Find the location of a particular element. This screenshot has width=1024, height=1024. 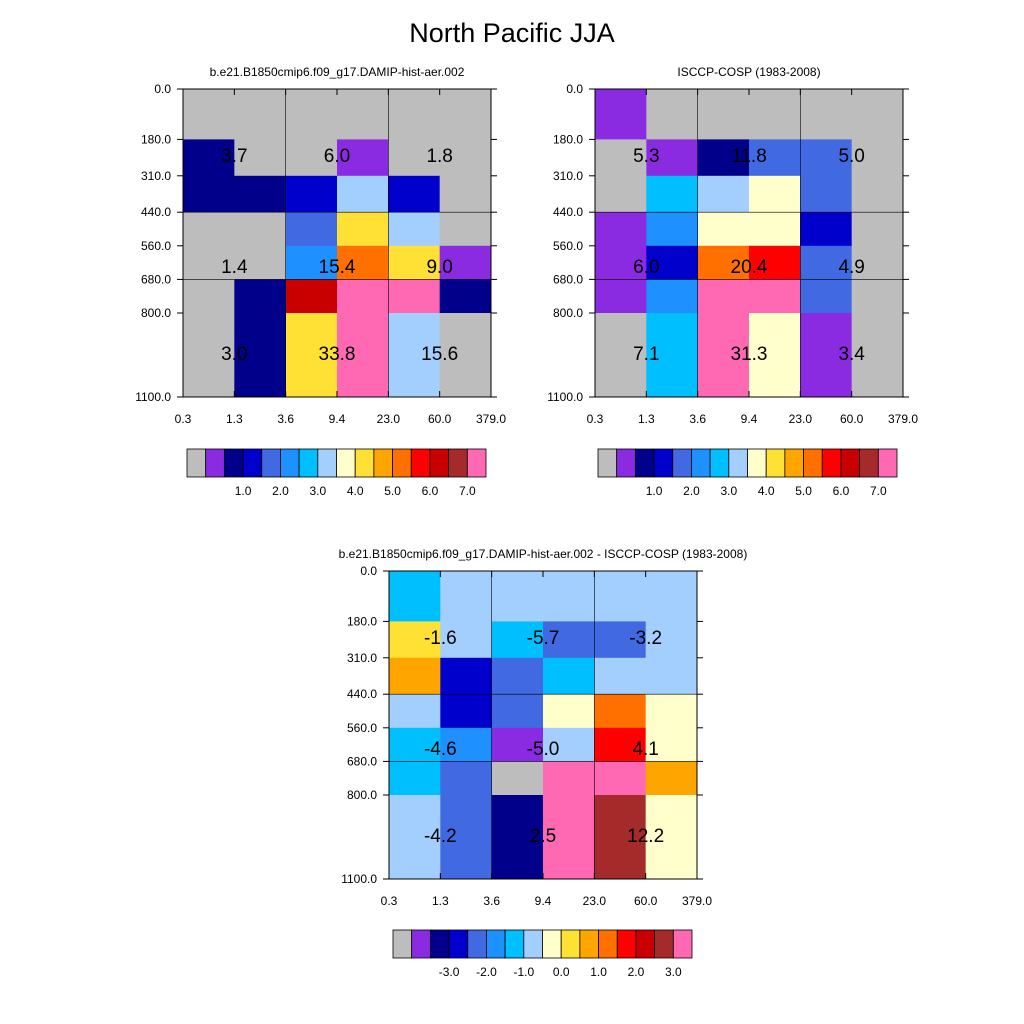

data-label: 5.0 is located at coordinates (851, 156).